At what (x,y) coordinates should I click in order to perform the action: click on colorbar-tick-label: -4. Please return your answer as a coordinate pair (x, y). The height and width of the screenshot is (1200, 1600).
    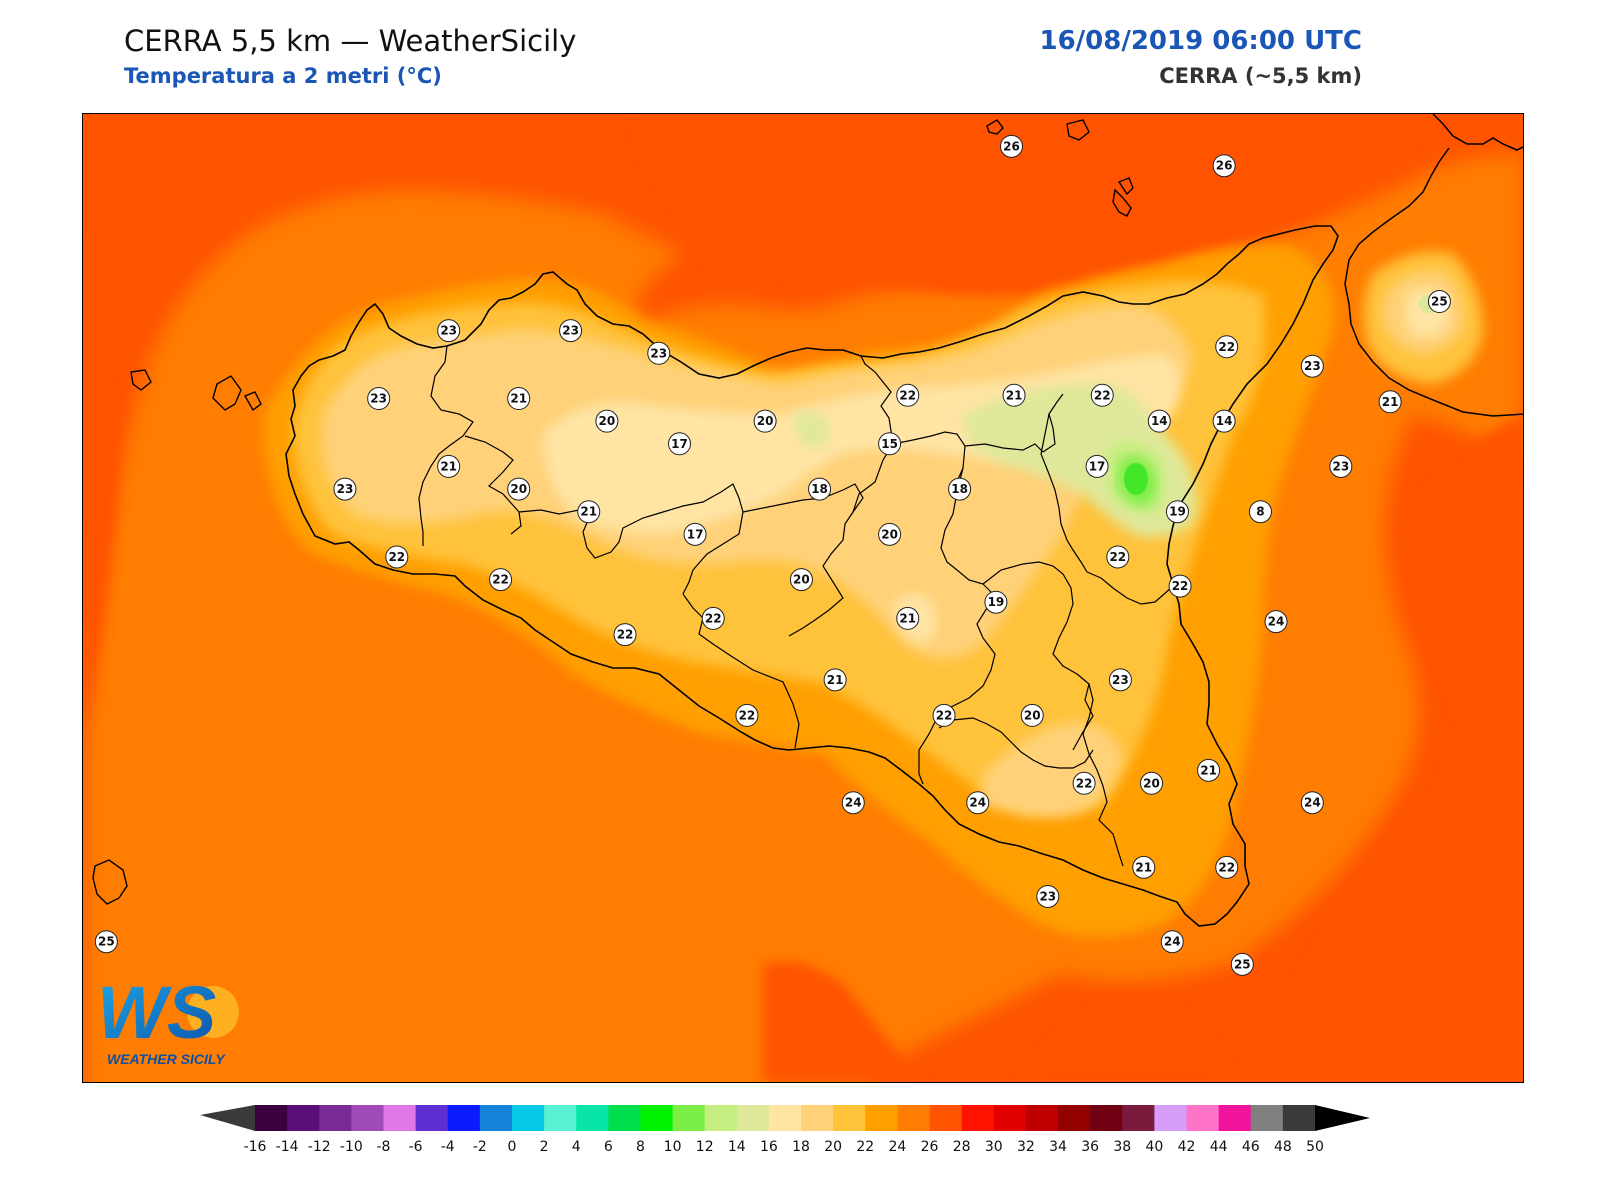
    Looking at the image, I should click on (448, 1147).